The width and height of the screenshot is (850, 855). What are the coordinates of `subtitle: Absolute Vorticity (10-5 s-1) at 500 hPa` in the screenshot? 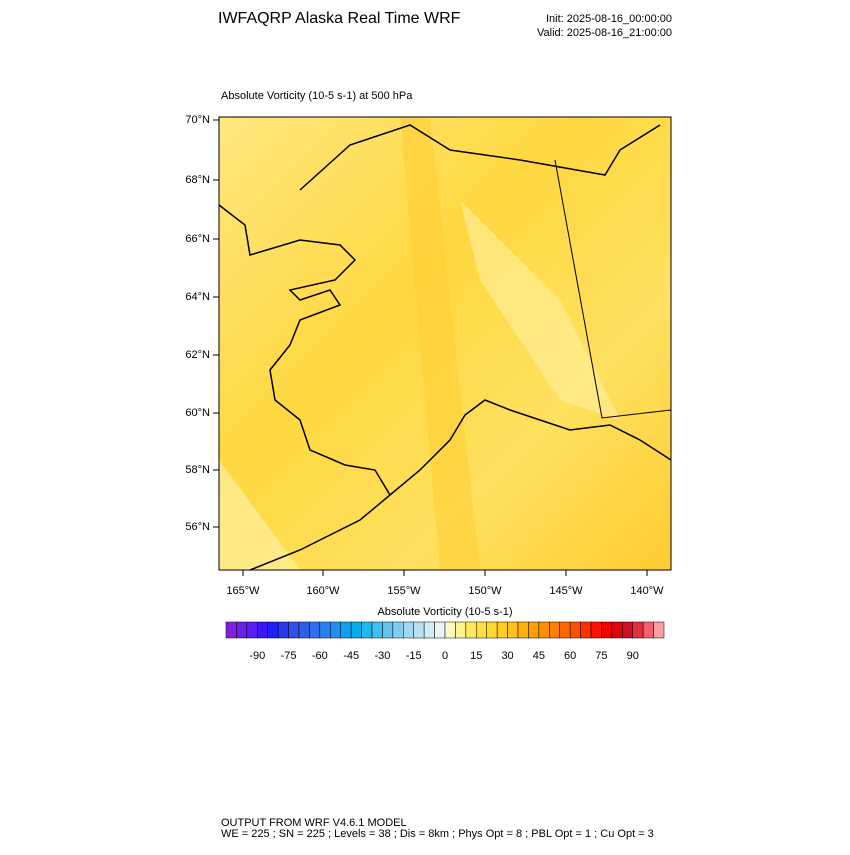 It's located at (317, 96).